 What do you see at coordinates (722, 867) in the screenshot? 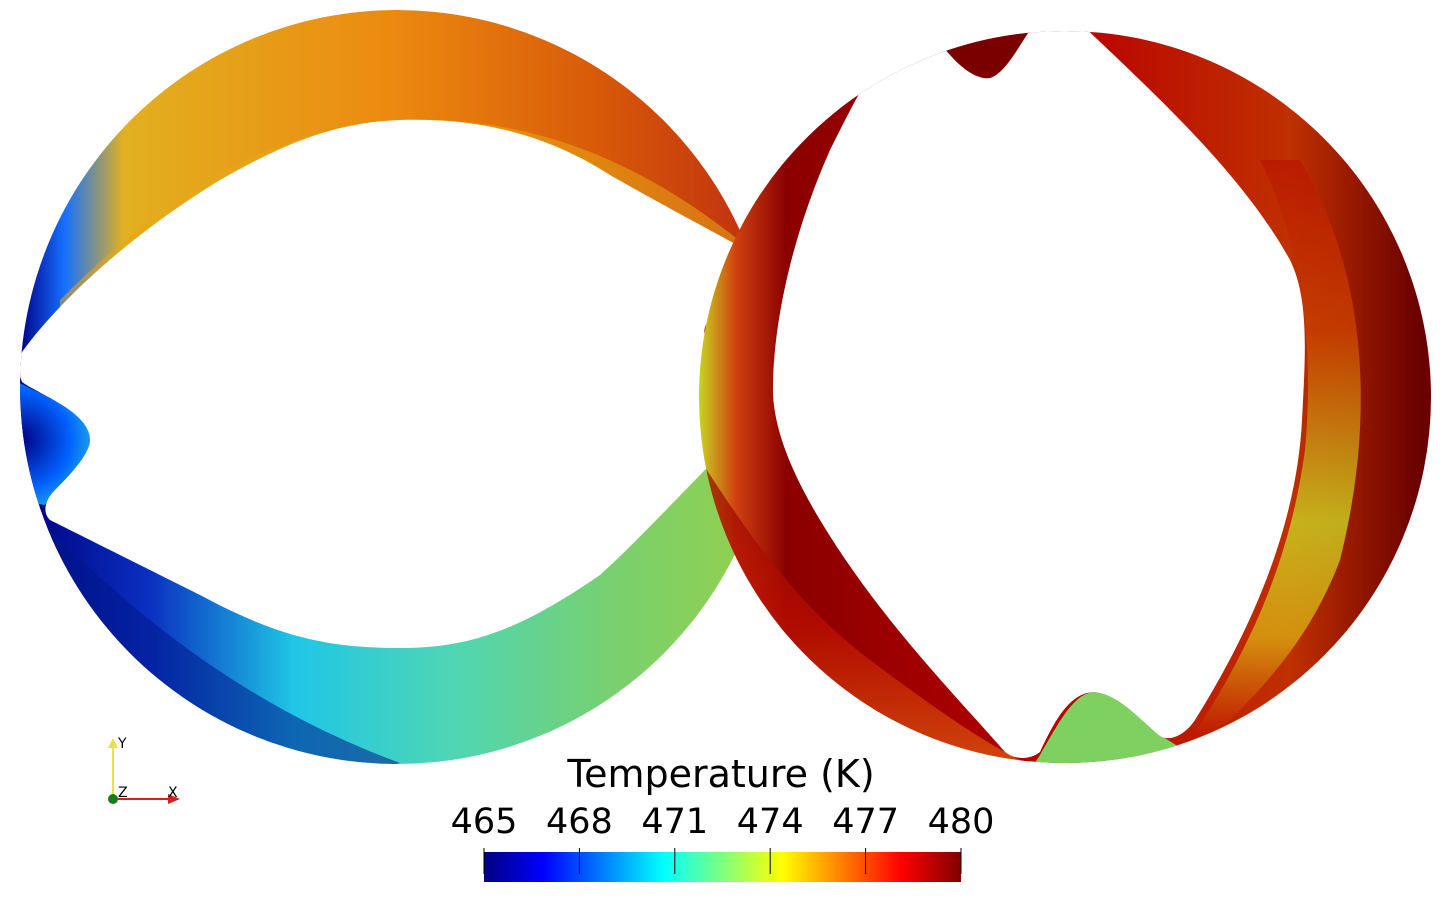
I see `legend-colorbar` at bounding box center [722, 867].